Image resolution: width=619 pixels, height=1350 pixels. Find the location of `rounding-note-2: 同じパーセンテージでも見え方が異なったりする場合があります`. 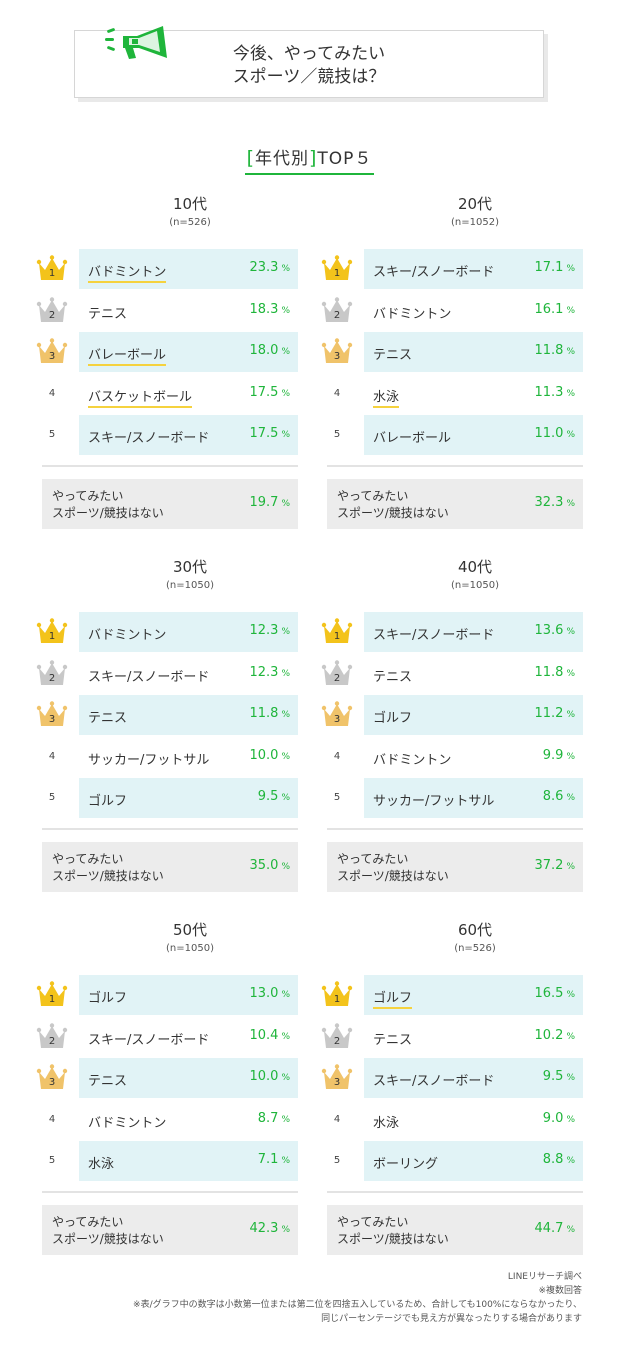

rounding-note-2: 同じパーセンテージでも見え方が異なったりする場合があります is located at coordinates (451, 1319).